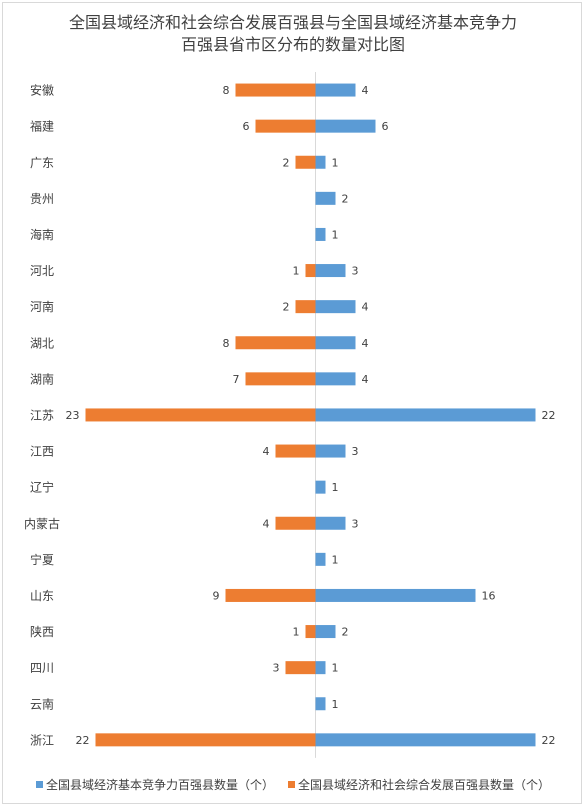 Image resolution: width=586 pixels, height=808 pixels. I want to click on data-label-blue: 16, so click(489, 595).